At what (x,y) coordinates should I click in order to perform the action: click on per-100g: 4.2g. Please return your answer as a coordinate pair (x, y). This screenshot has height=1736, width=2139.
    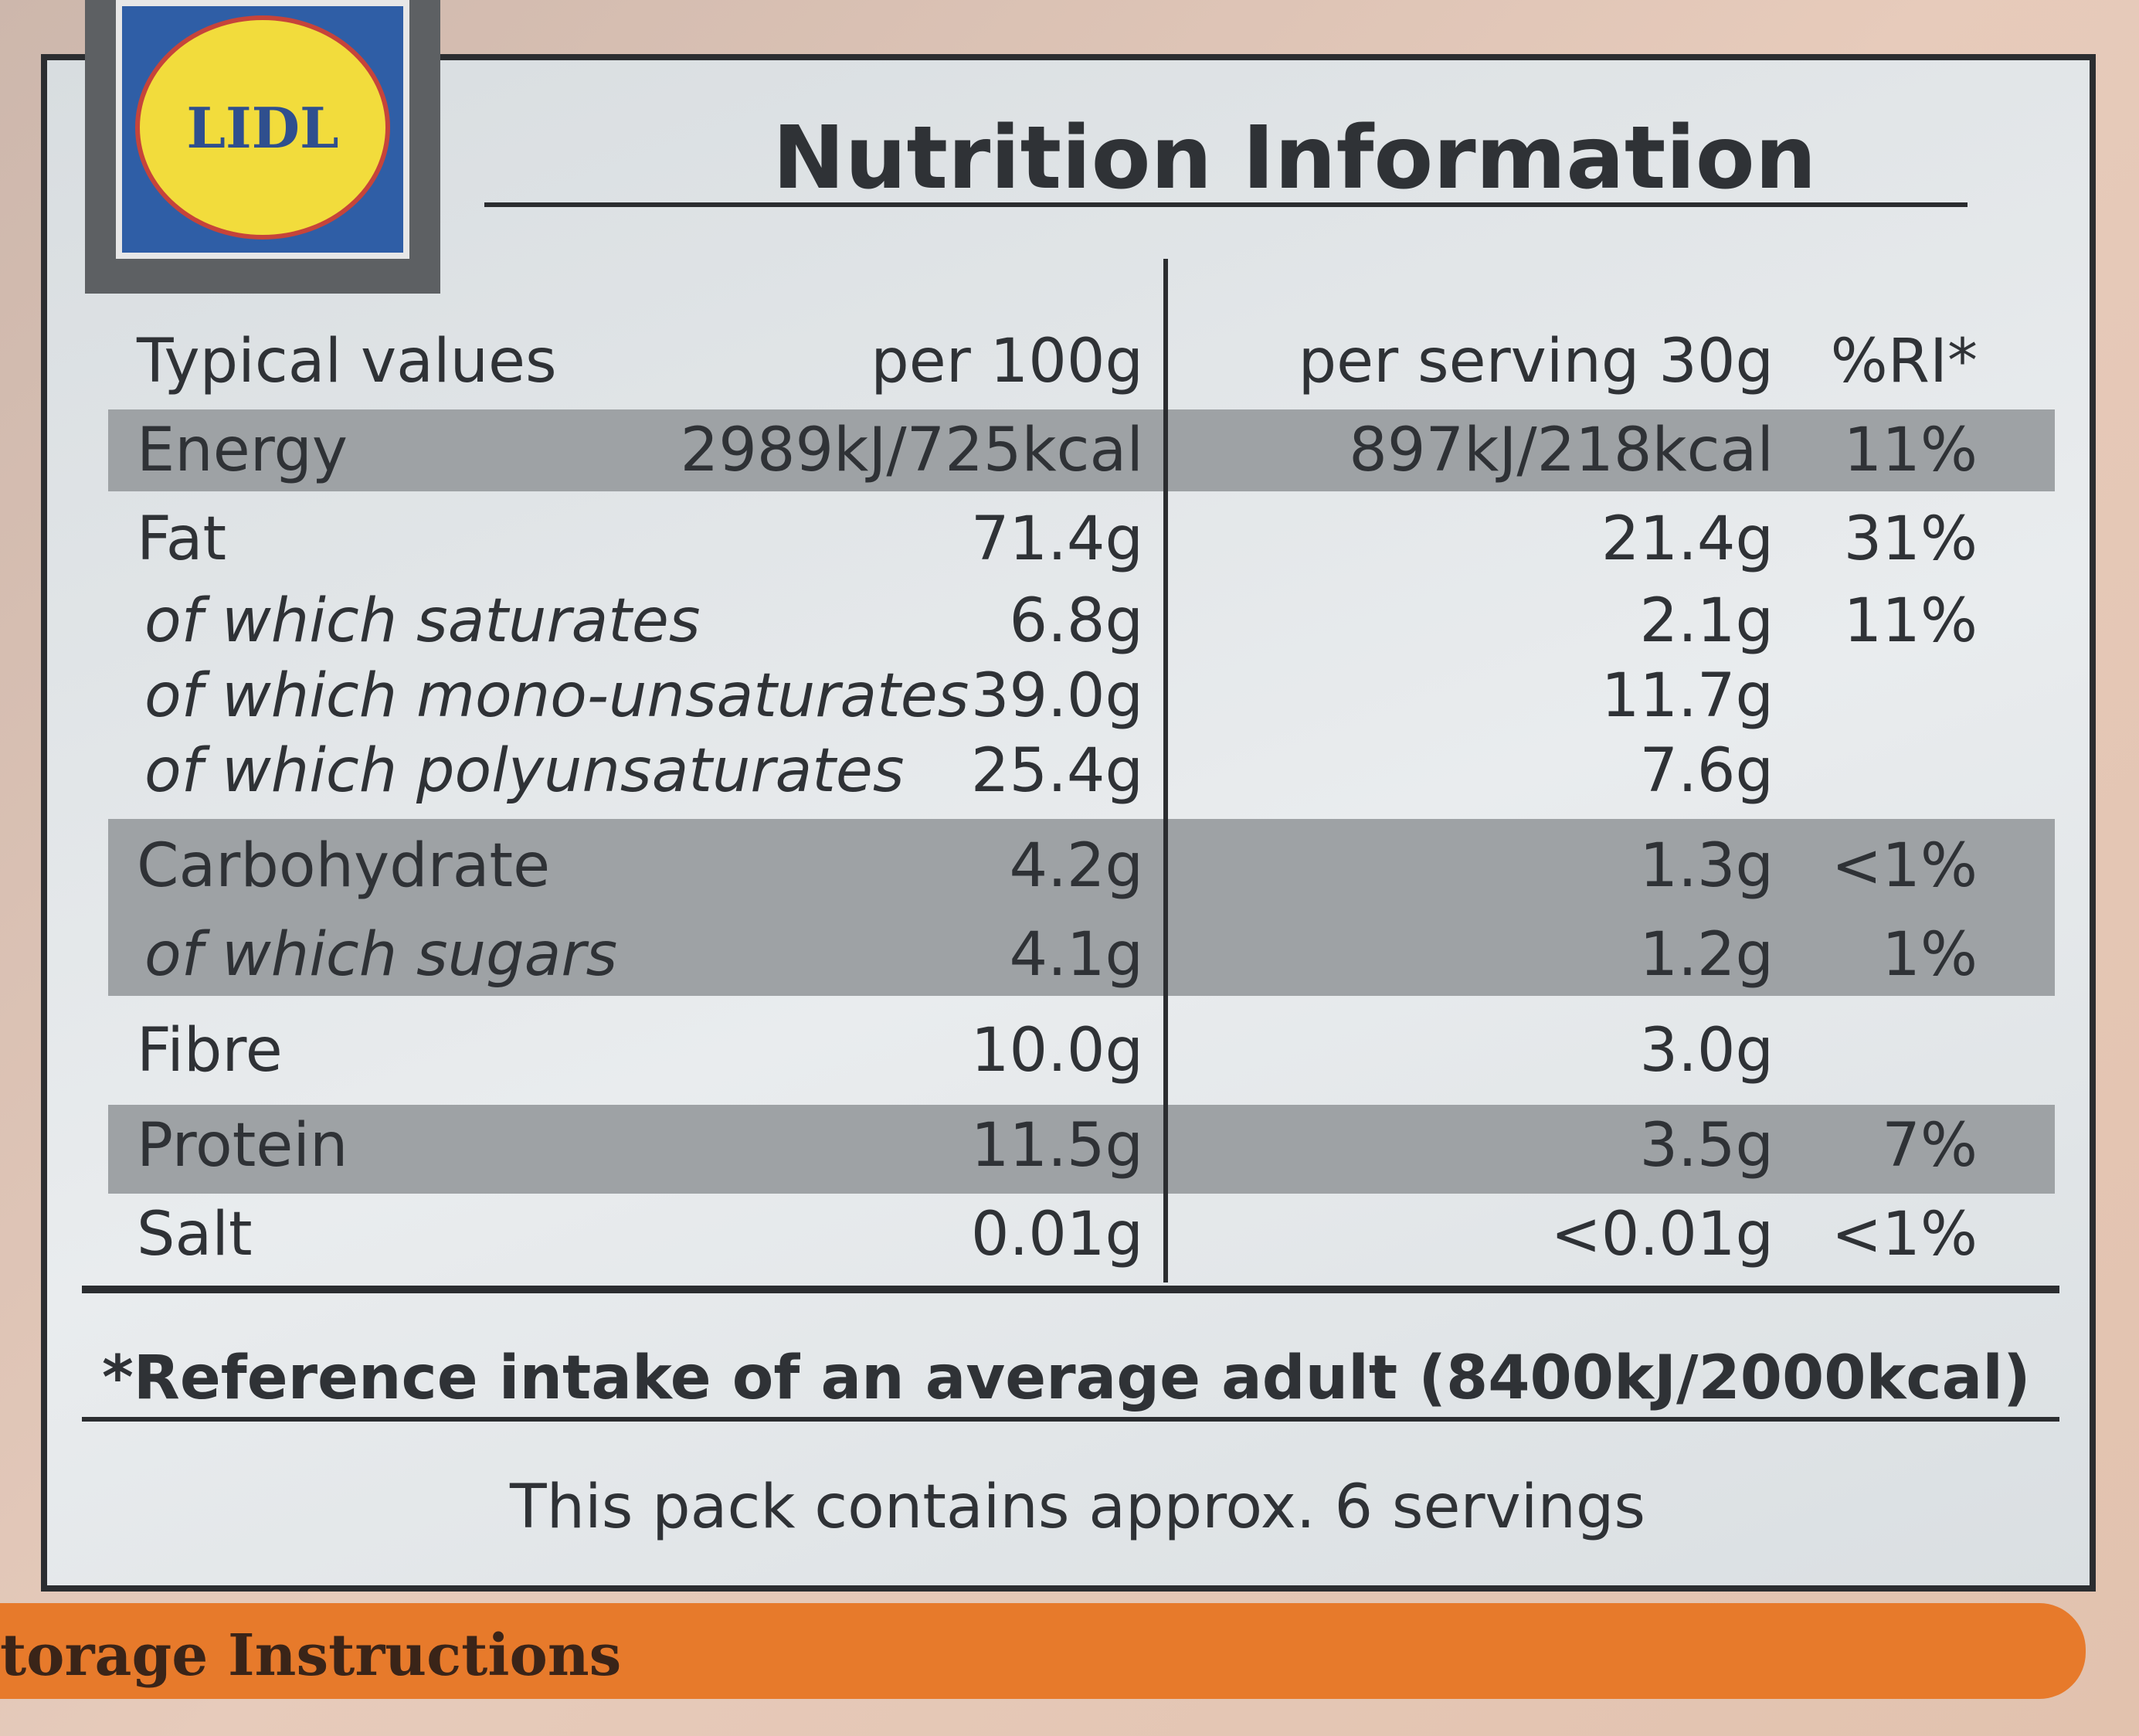
    Looking at the image, I should click on (1076, 866).